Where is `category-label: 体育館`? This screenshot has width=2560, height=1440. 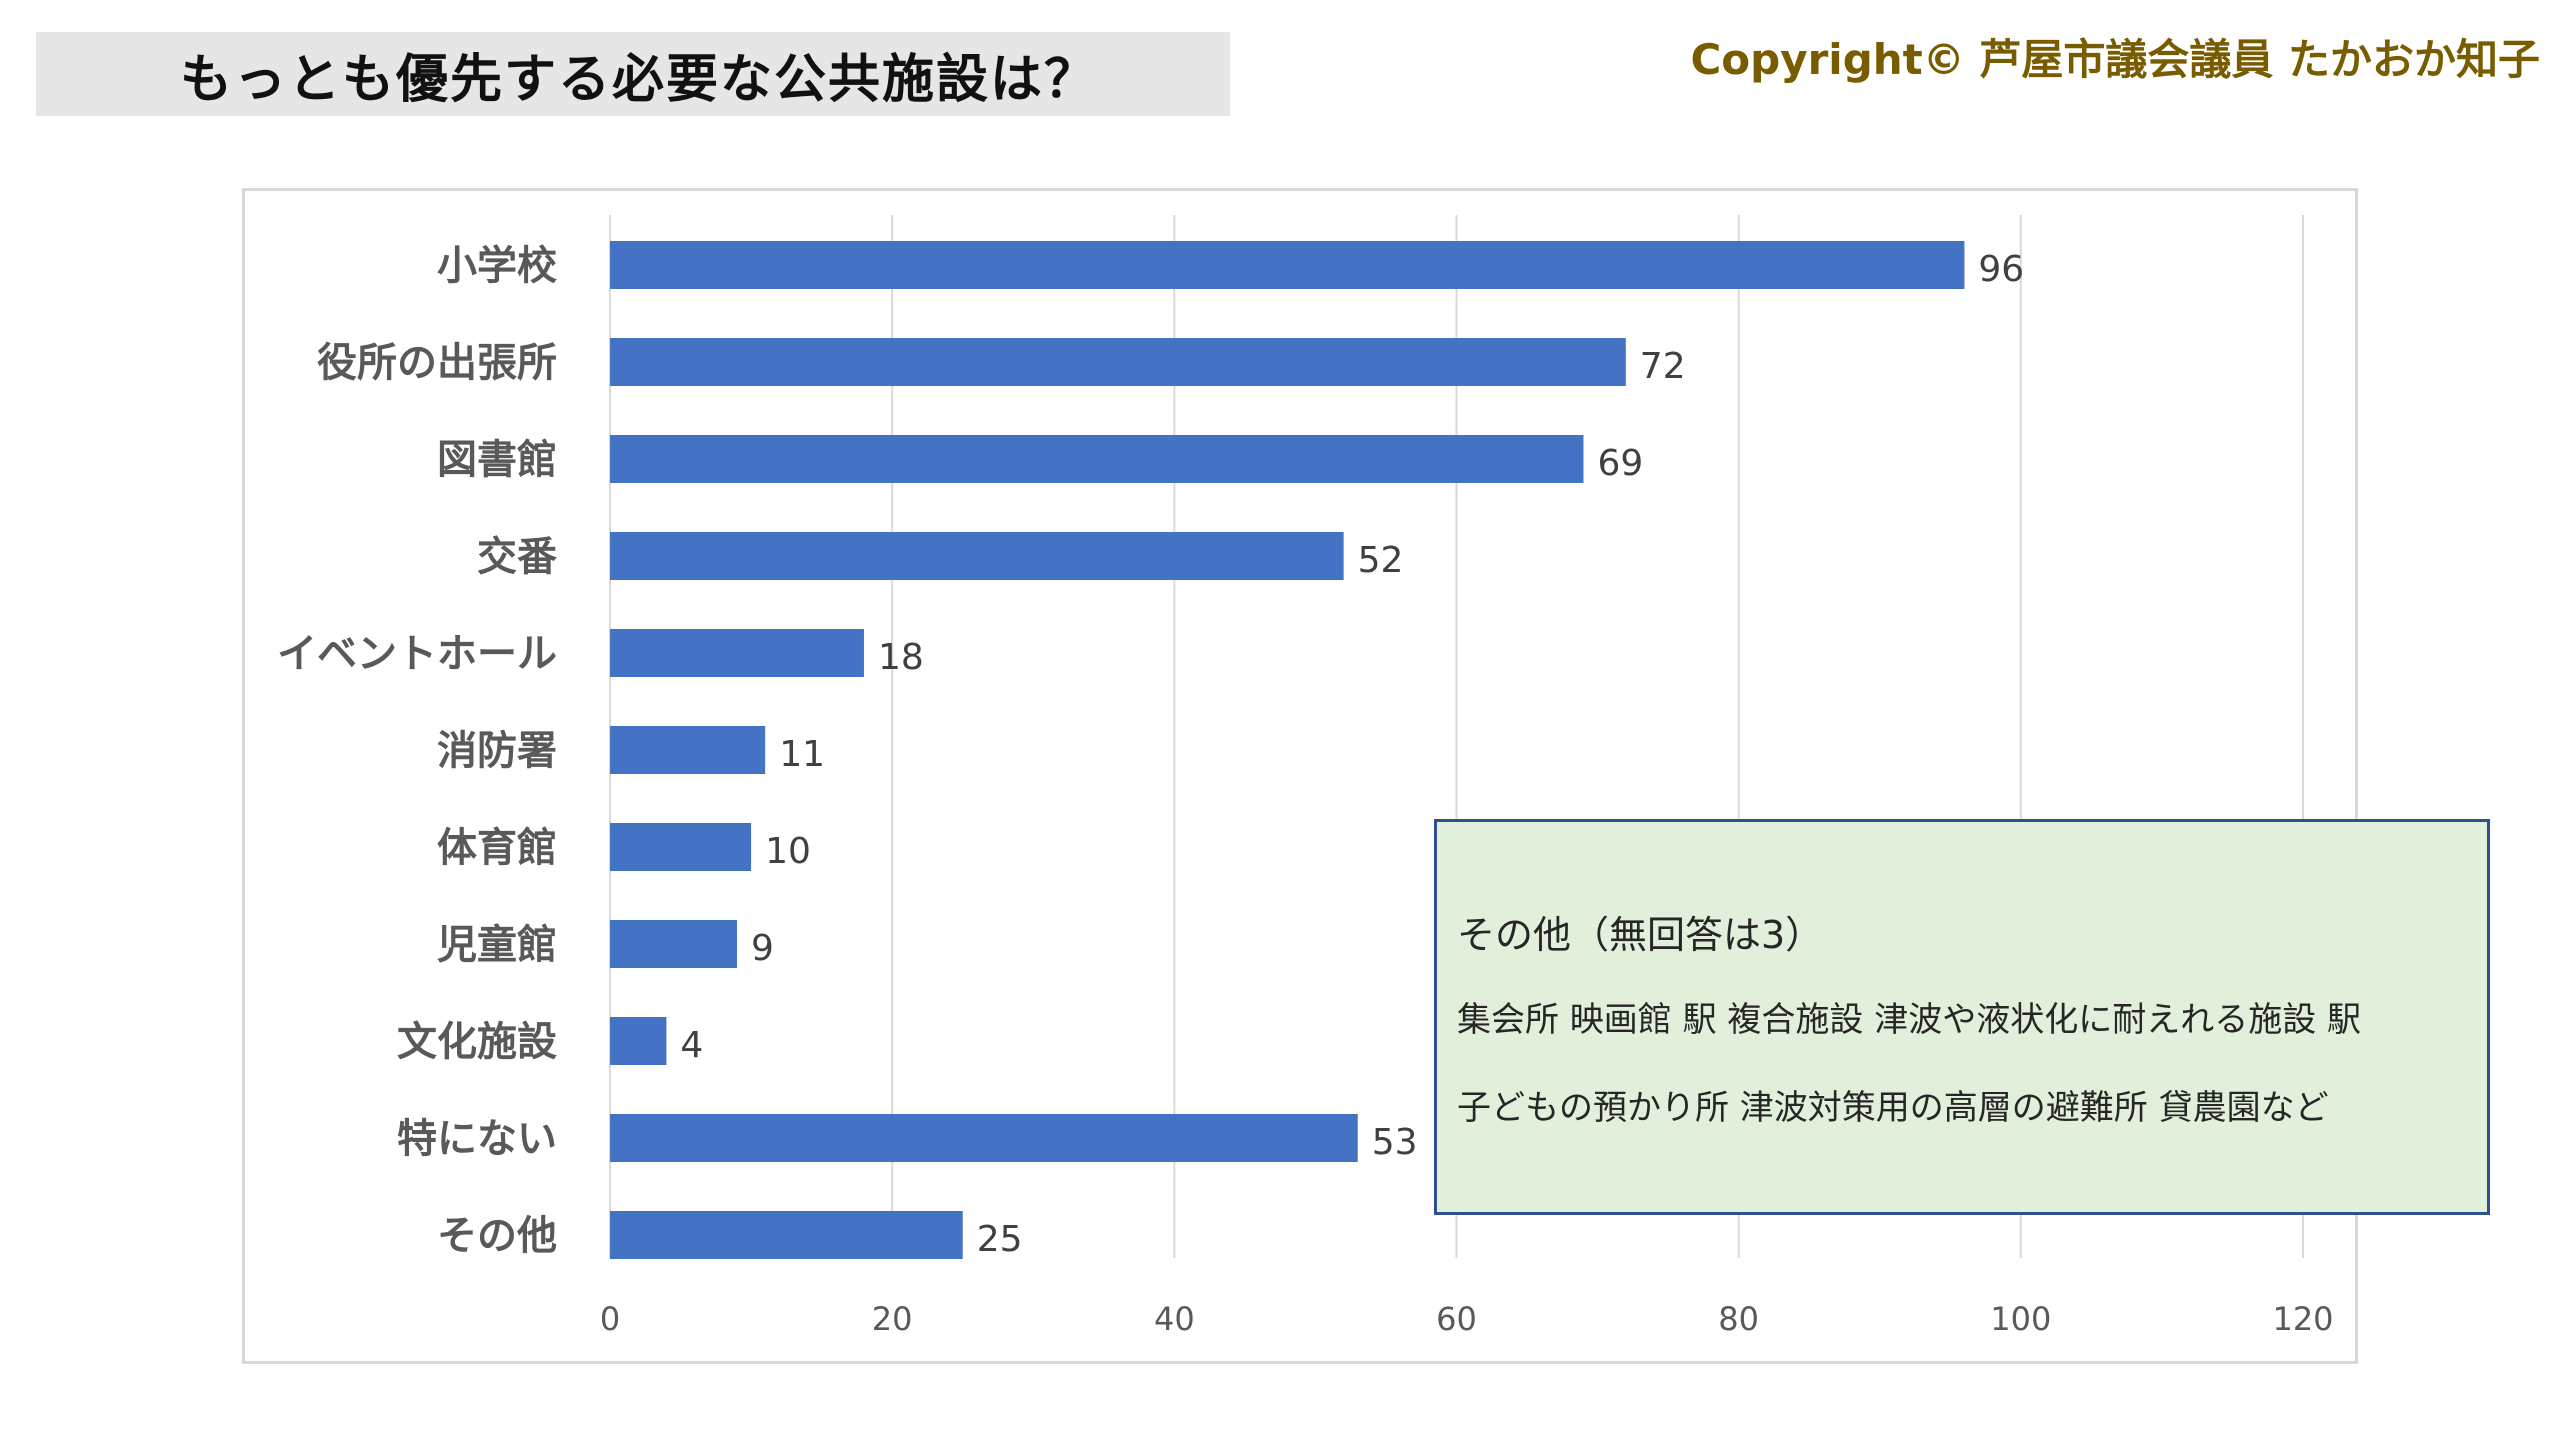
category-label: 体育館 is located at coordinates (497, 848).